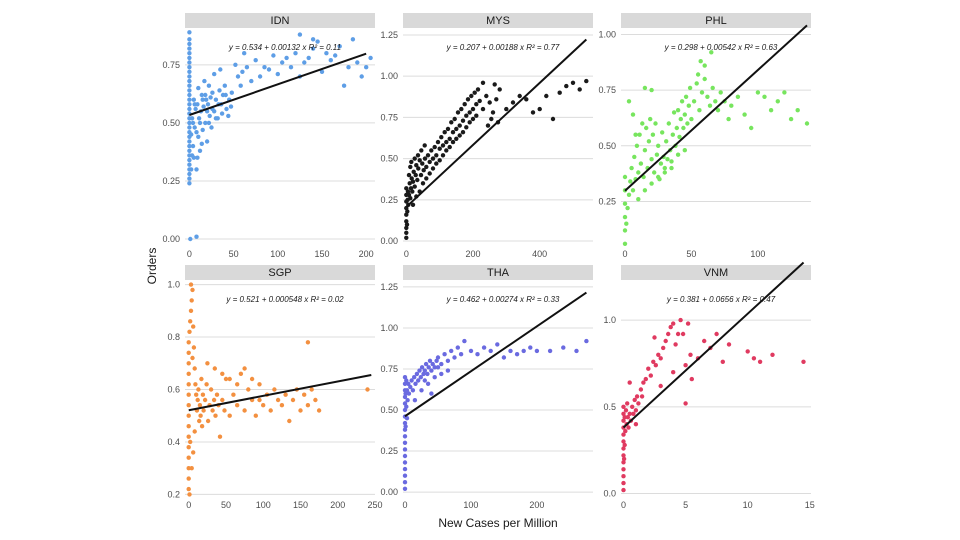 The width and height of the screenshot is (960, 540). I want to click on y-tick-label: 1.00, so click(389, 76).